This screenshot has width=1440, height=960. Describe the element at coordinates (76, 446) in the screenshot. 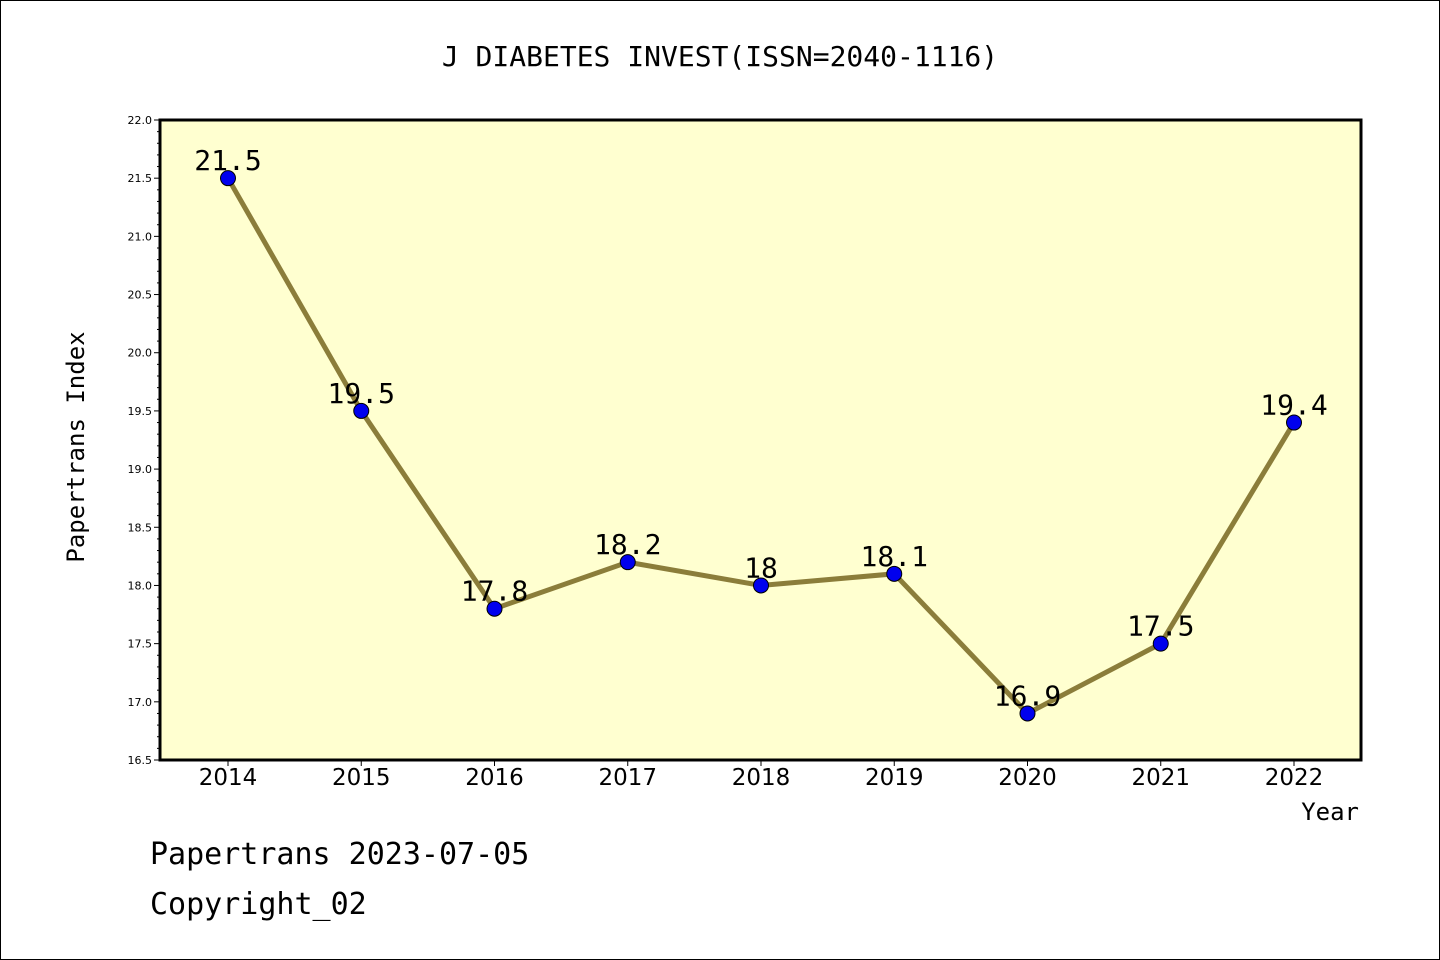

I see `y-axis-label: Papertrans Index` at that location.